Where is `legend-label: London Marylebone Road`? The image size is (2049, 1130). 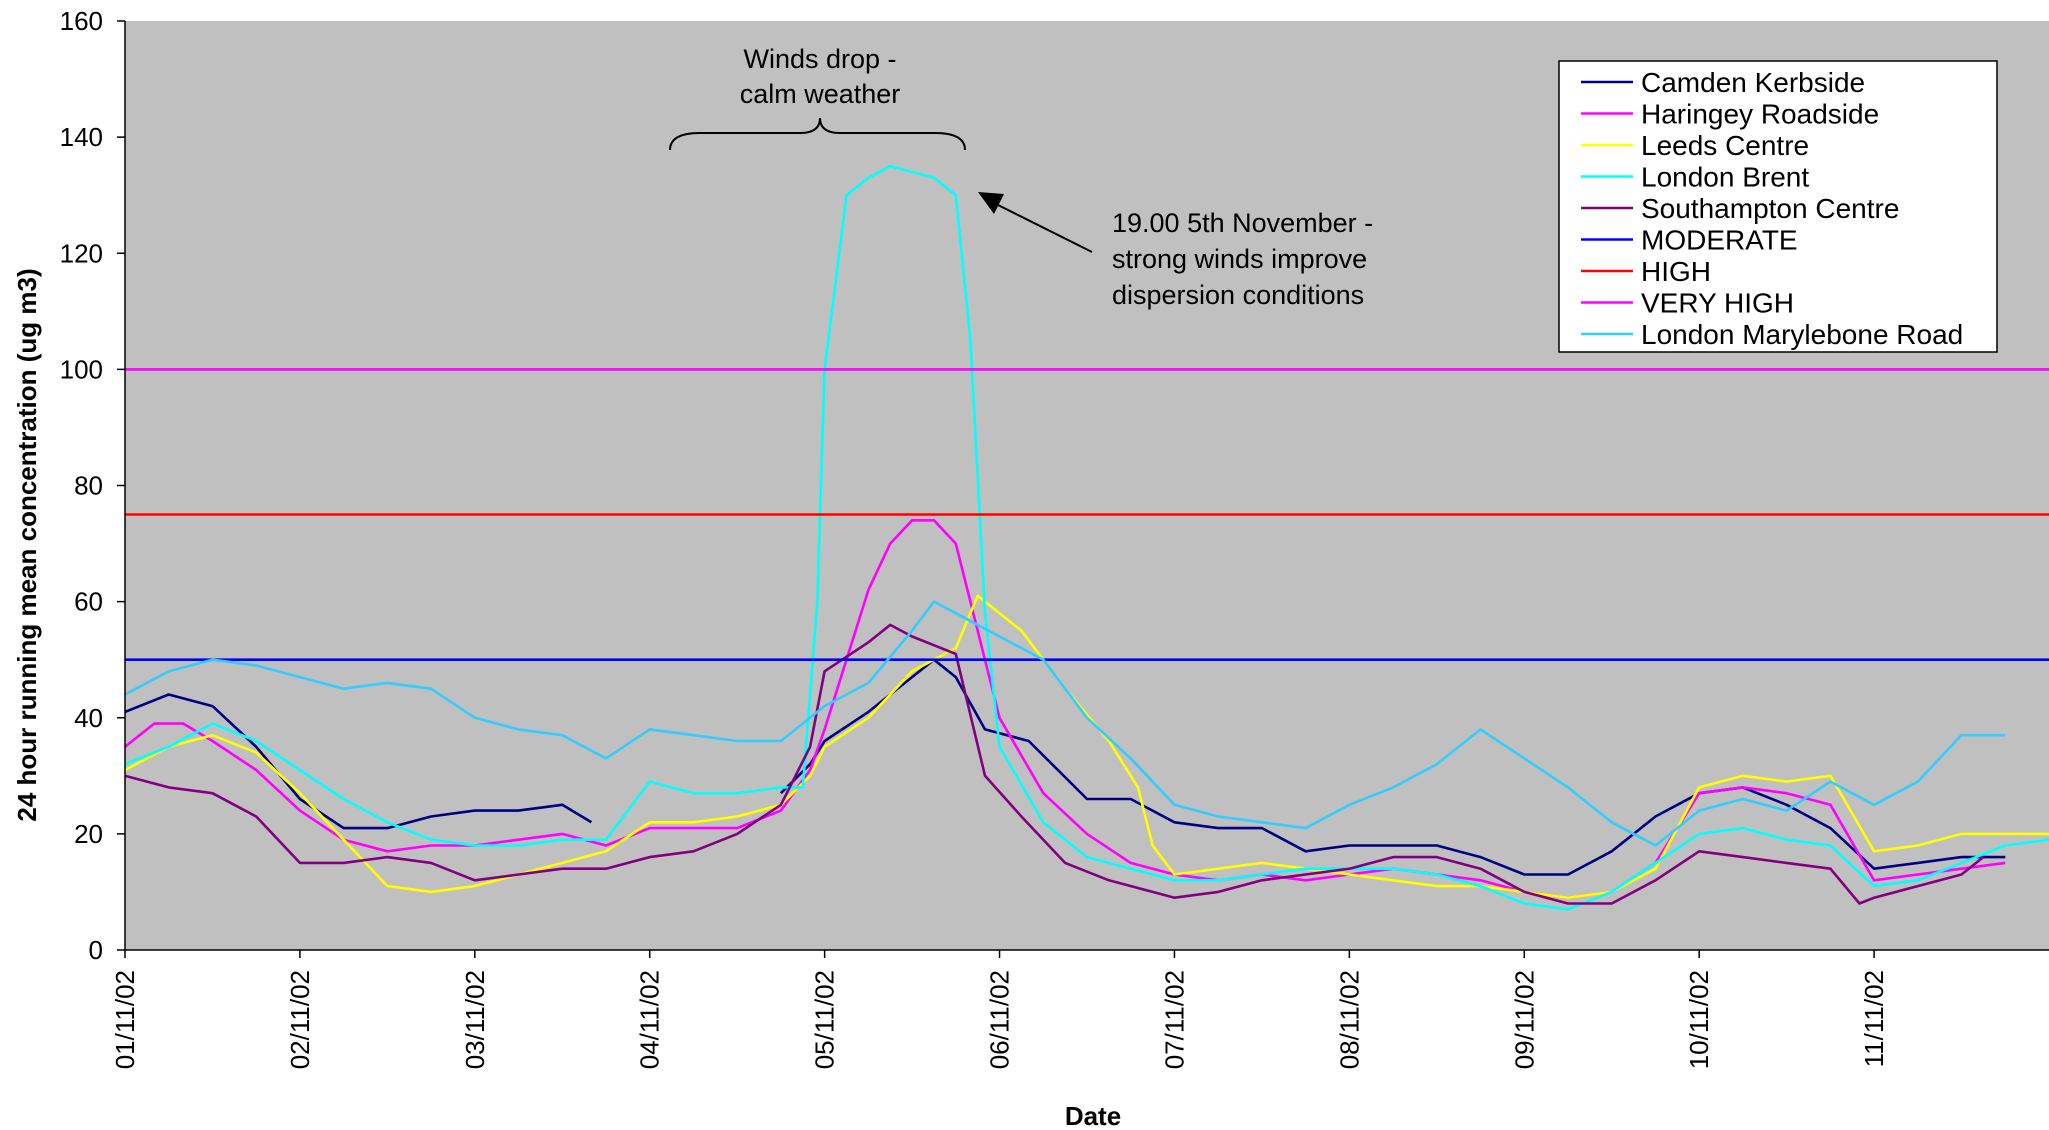 legend-label: London Marylebone Road is located at coordinates (1802, 334).